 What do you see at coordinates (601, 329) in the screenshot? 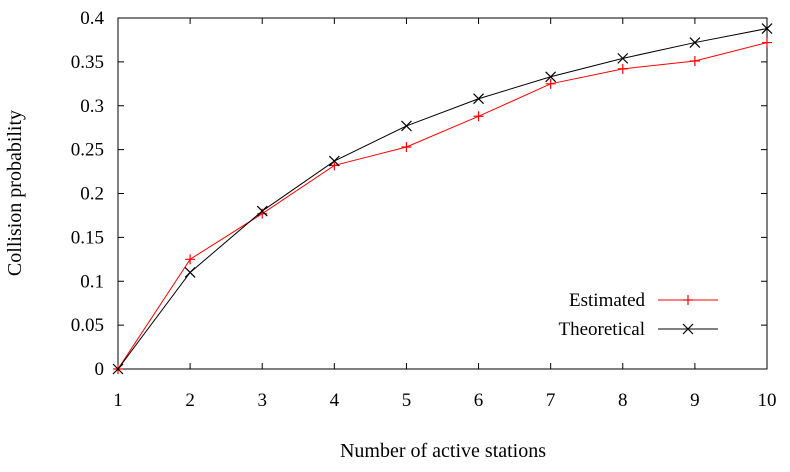
I see `legend-label: Theoretical` at bounding box center [601, 329].